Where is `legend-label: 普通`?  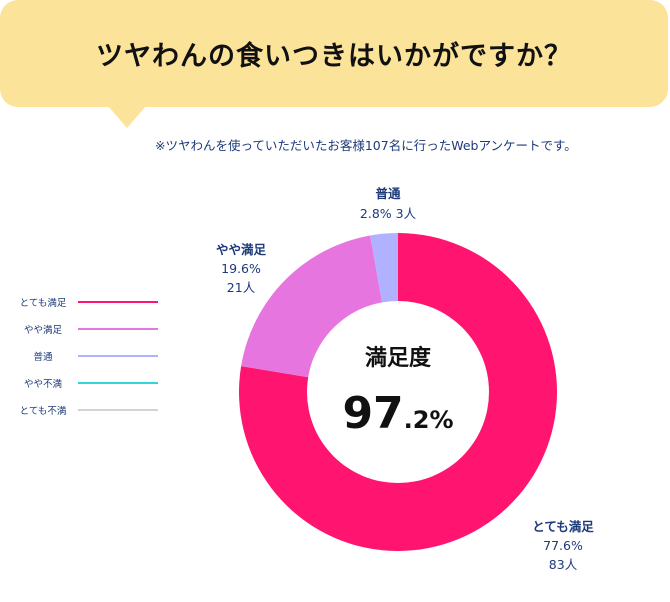
legend-label: 普通 is located at coordinates (43, 357).